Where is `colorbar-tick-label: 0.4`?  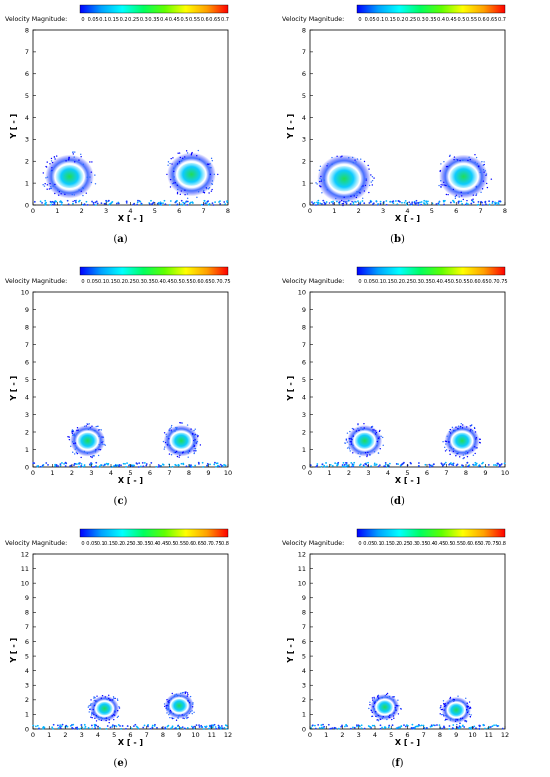 colorbar-tick-label: 0.4 is located at coordinates (436, 282).